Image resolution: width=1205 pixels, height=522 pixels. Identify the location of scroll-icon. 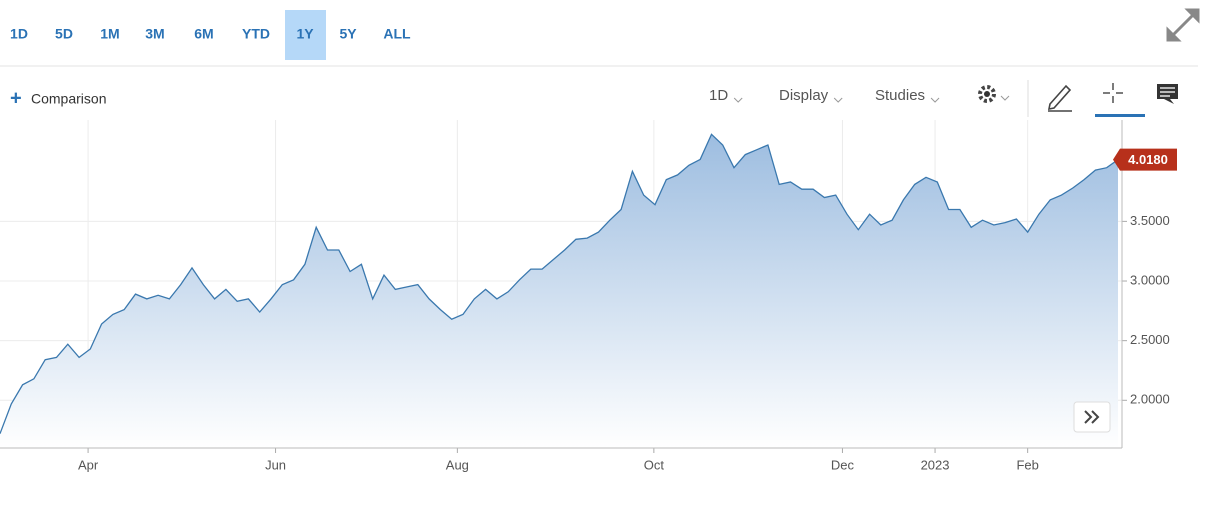
(1092, 417).